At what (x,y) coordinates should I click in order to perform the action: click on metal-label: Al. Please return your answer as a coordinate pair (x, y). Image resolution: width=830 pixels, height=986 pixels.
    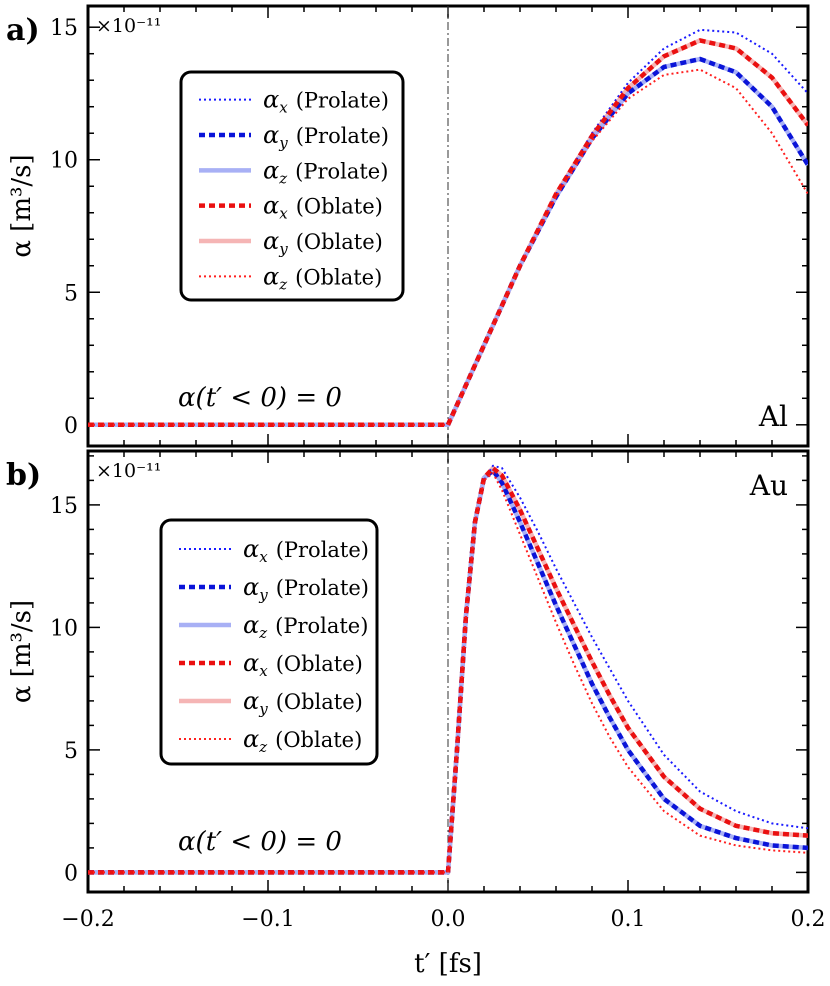
    Looking at the image, I should click on (773, 416).